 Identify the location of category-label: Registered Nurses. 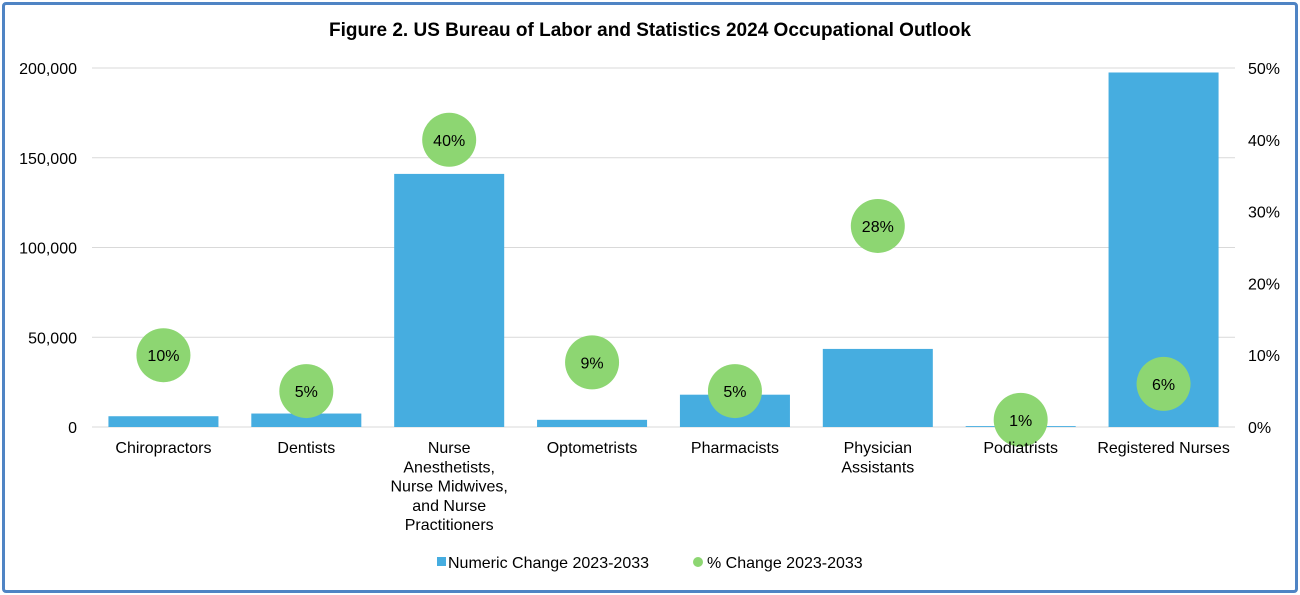
(1163, 448).